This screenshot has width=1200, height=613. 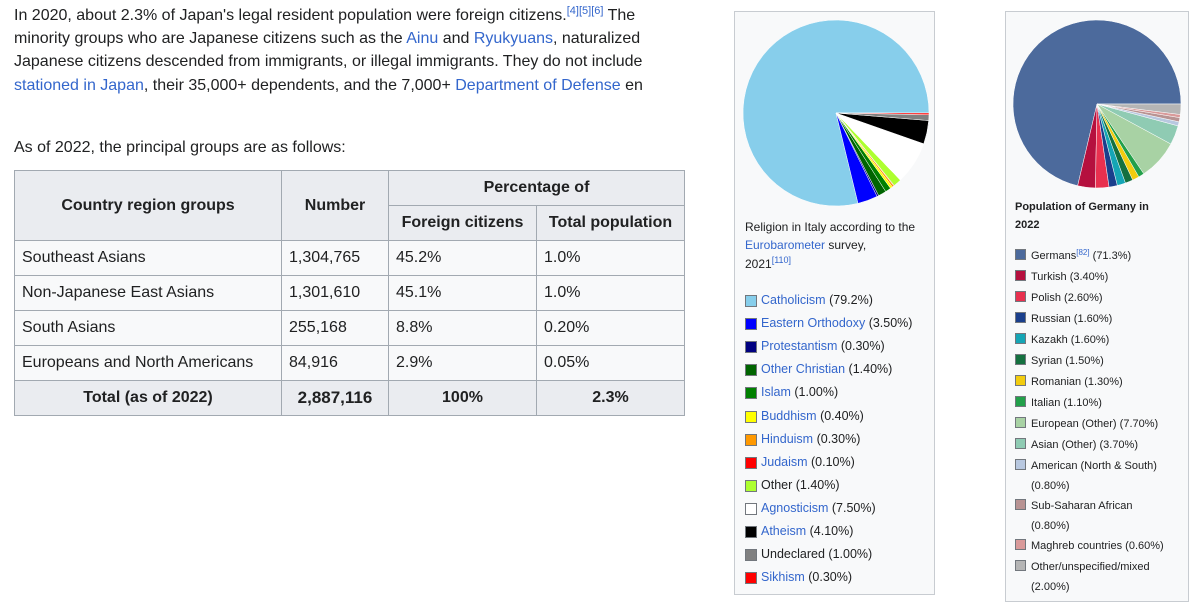 I want to click on legend-label: Germans[82] (71.3%), so click(x=1081, y=256).